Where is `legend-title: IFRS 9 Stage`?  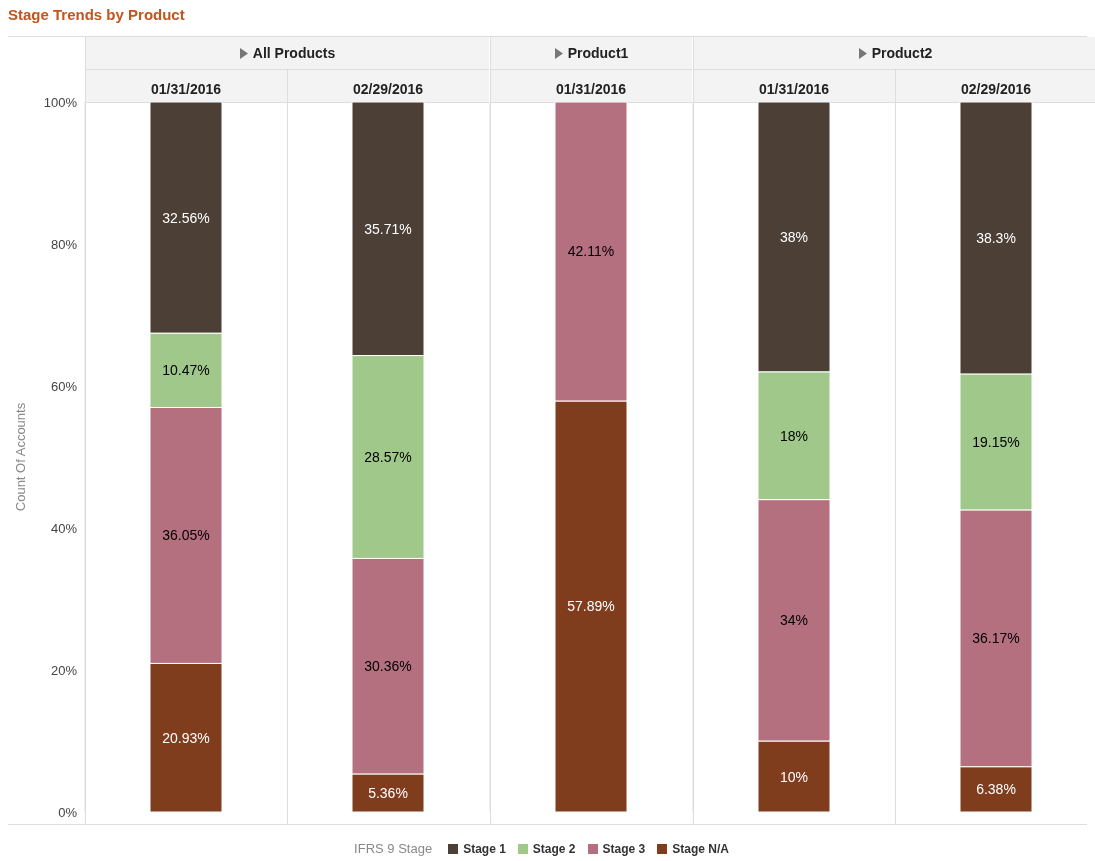 legend-title: IFRS 9 Stage is located at coordinates (393, 848).